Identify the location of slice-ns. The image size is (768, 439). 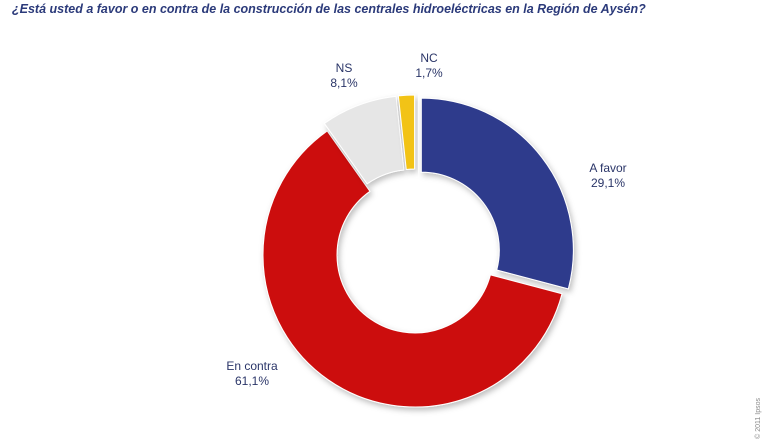
(364, 140).